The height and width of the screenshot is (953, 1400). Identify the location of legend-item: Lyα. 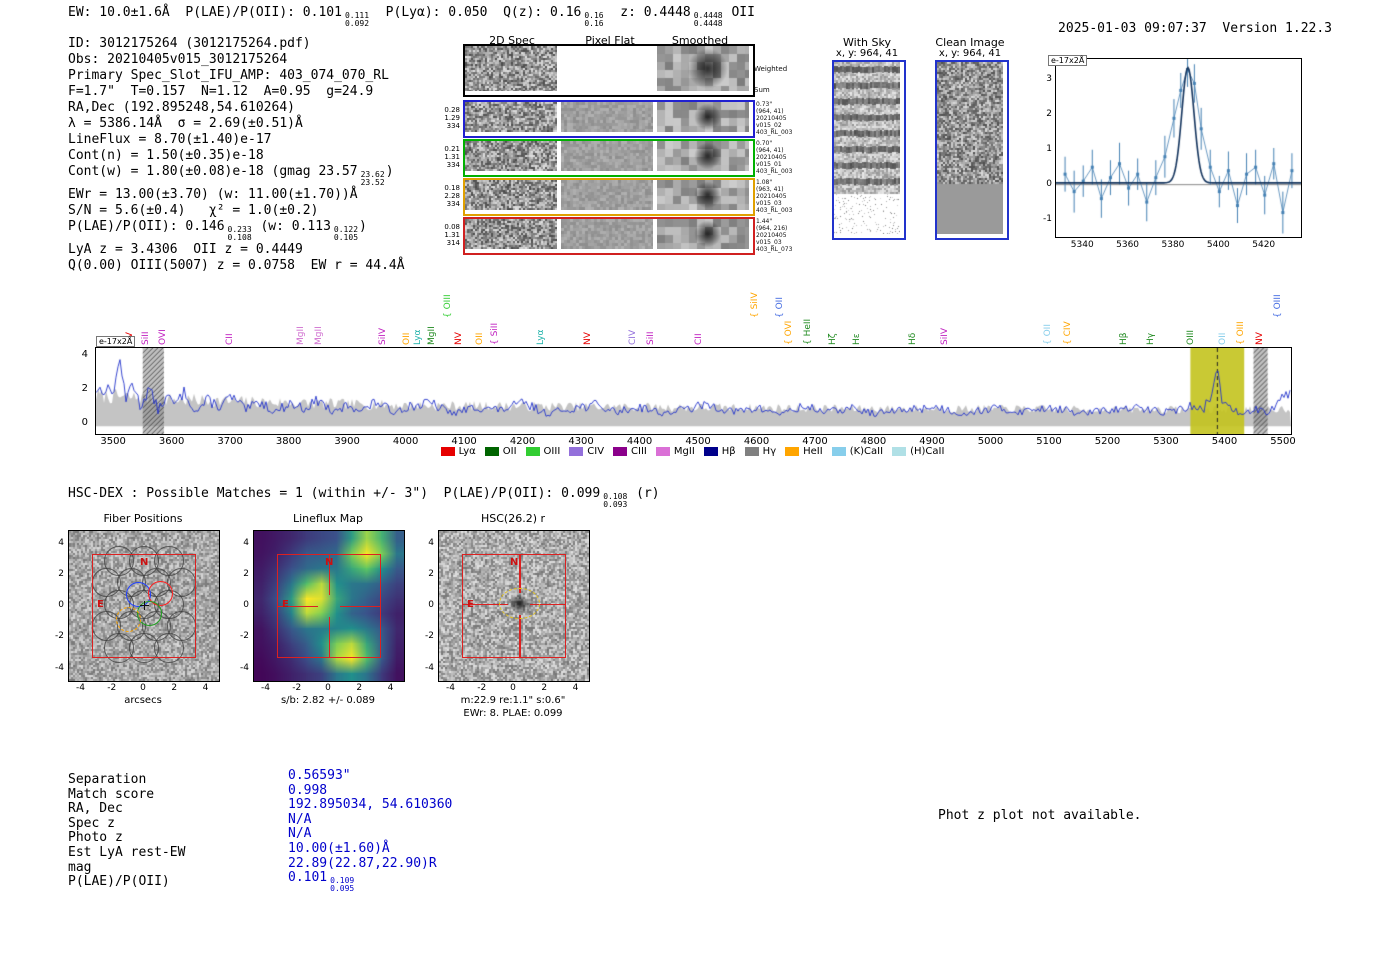
(458, 451).